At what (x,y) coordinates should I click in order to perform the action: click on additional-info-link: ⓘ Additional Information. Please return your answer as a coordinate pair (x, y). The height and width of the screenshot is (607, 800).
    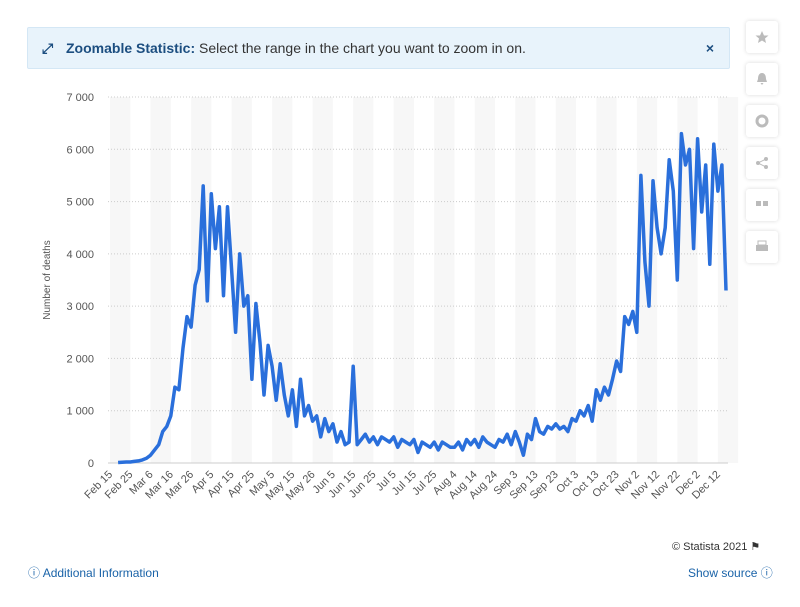
    Looking at the image, I should click on (93, 573).